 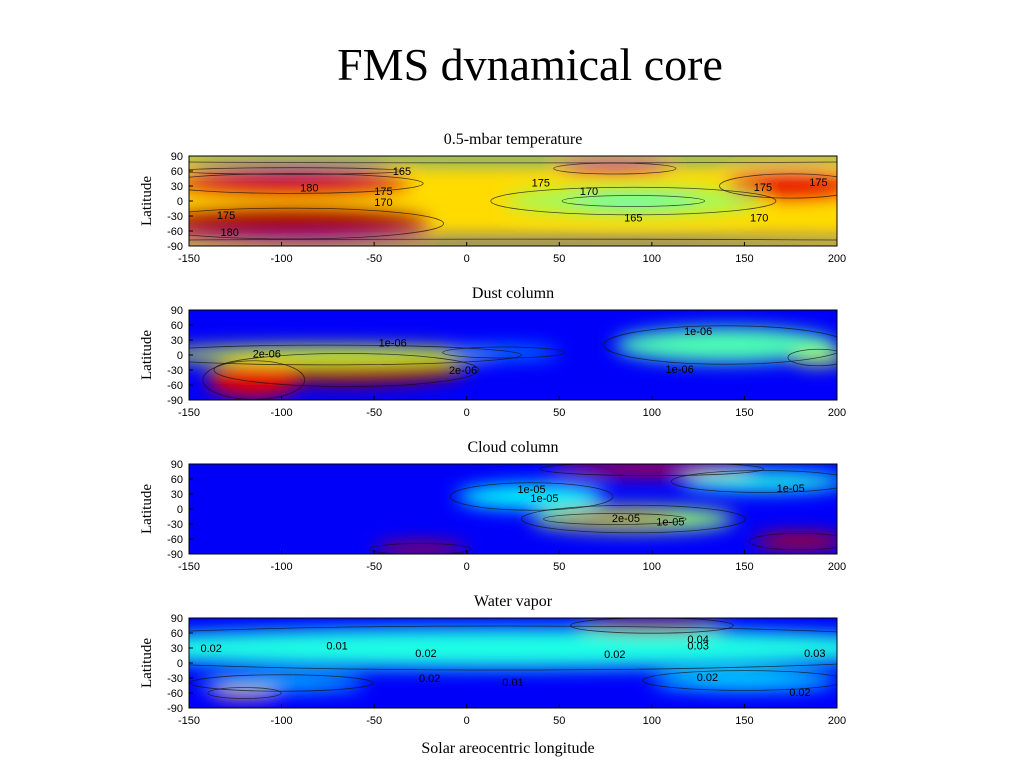 What do you see at coordinates (513, 139) in the screenshot?
I see `chart-title: 0.5-mbar temperature` at bounding box center [513, 139].